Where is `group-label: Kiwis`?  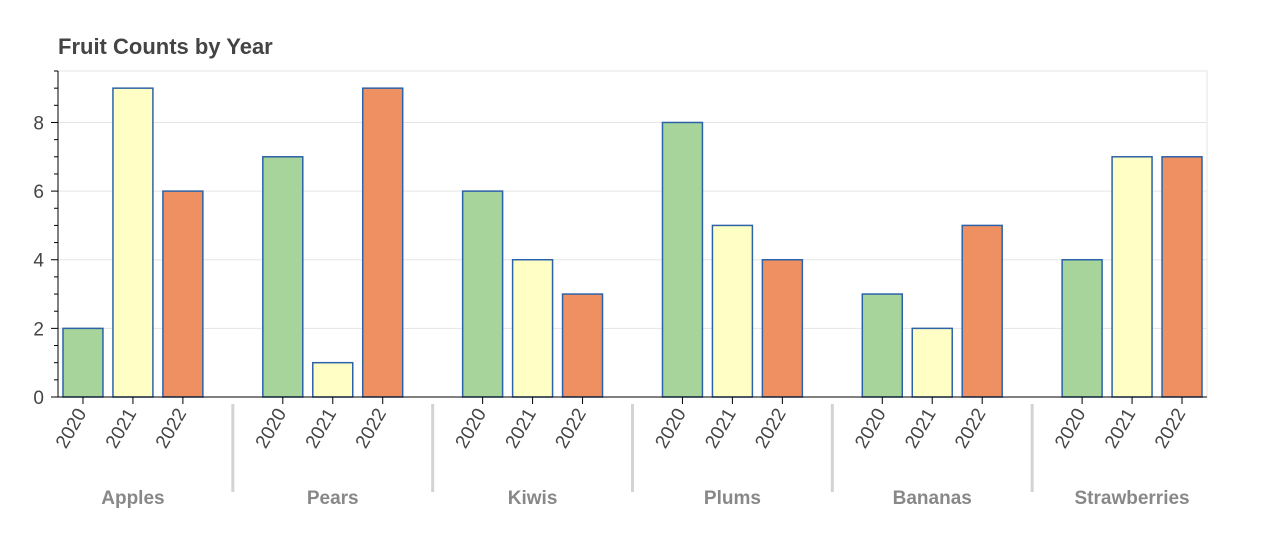 group-label: Kiwis is located at coordinates (533, 498).